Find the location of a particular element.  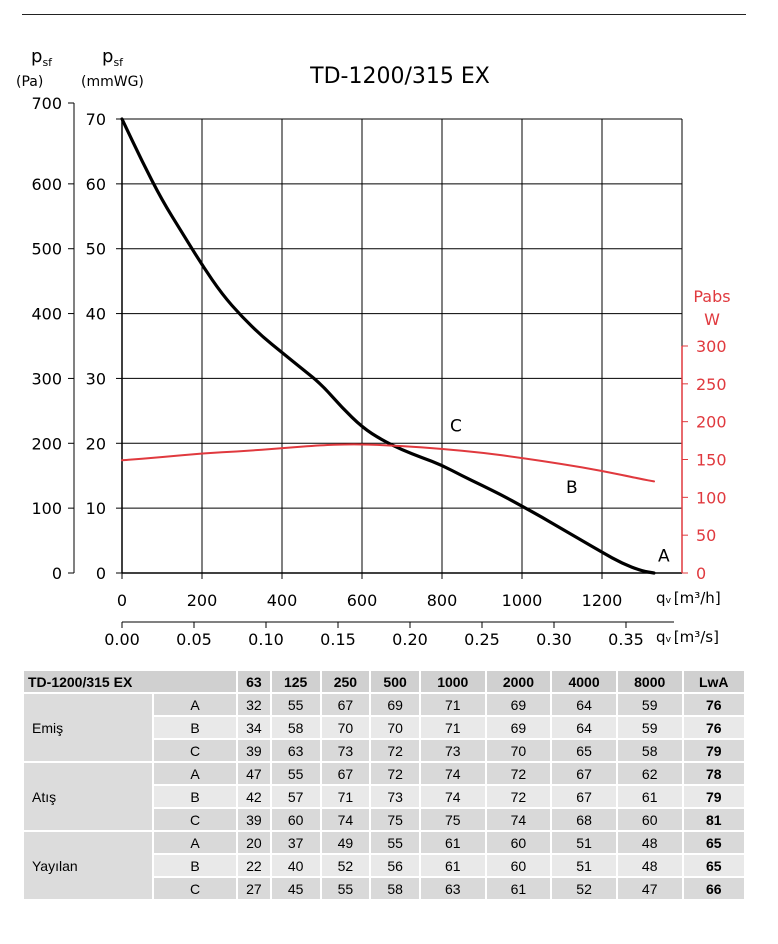

band-value: 75 is located at coordinates (452, 819).